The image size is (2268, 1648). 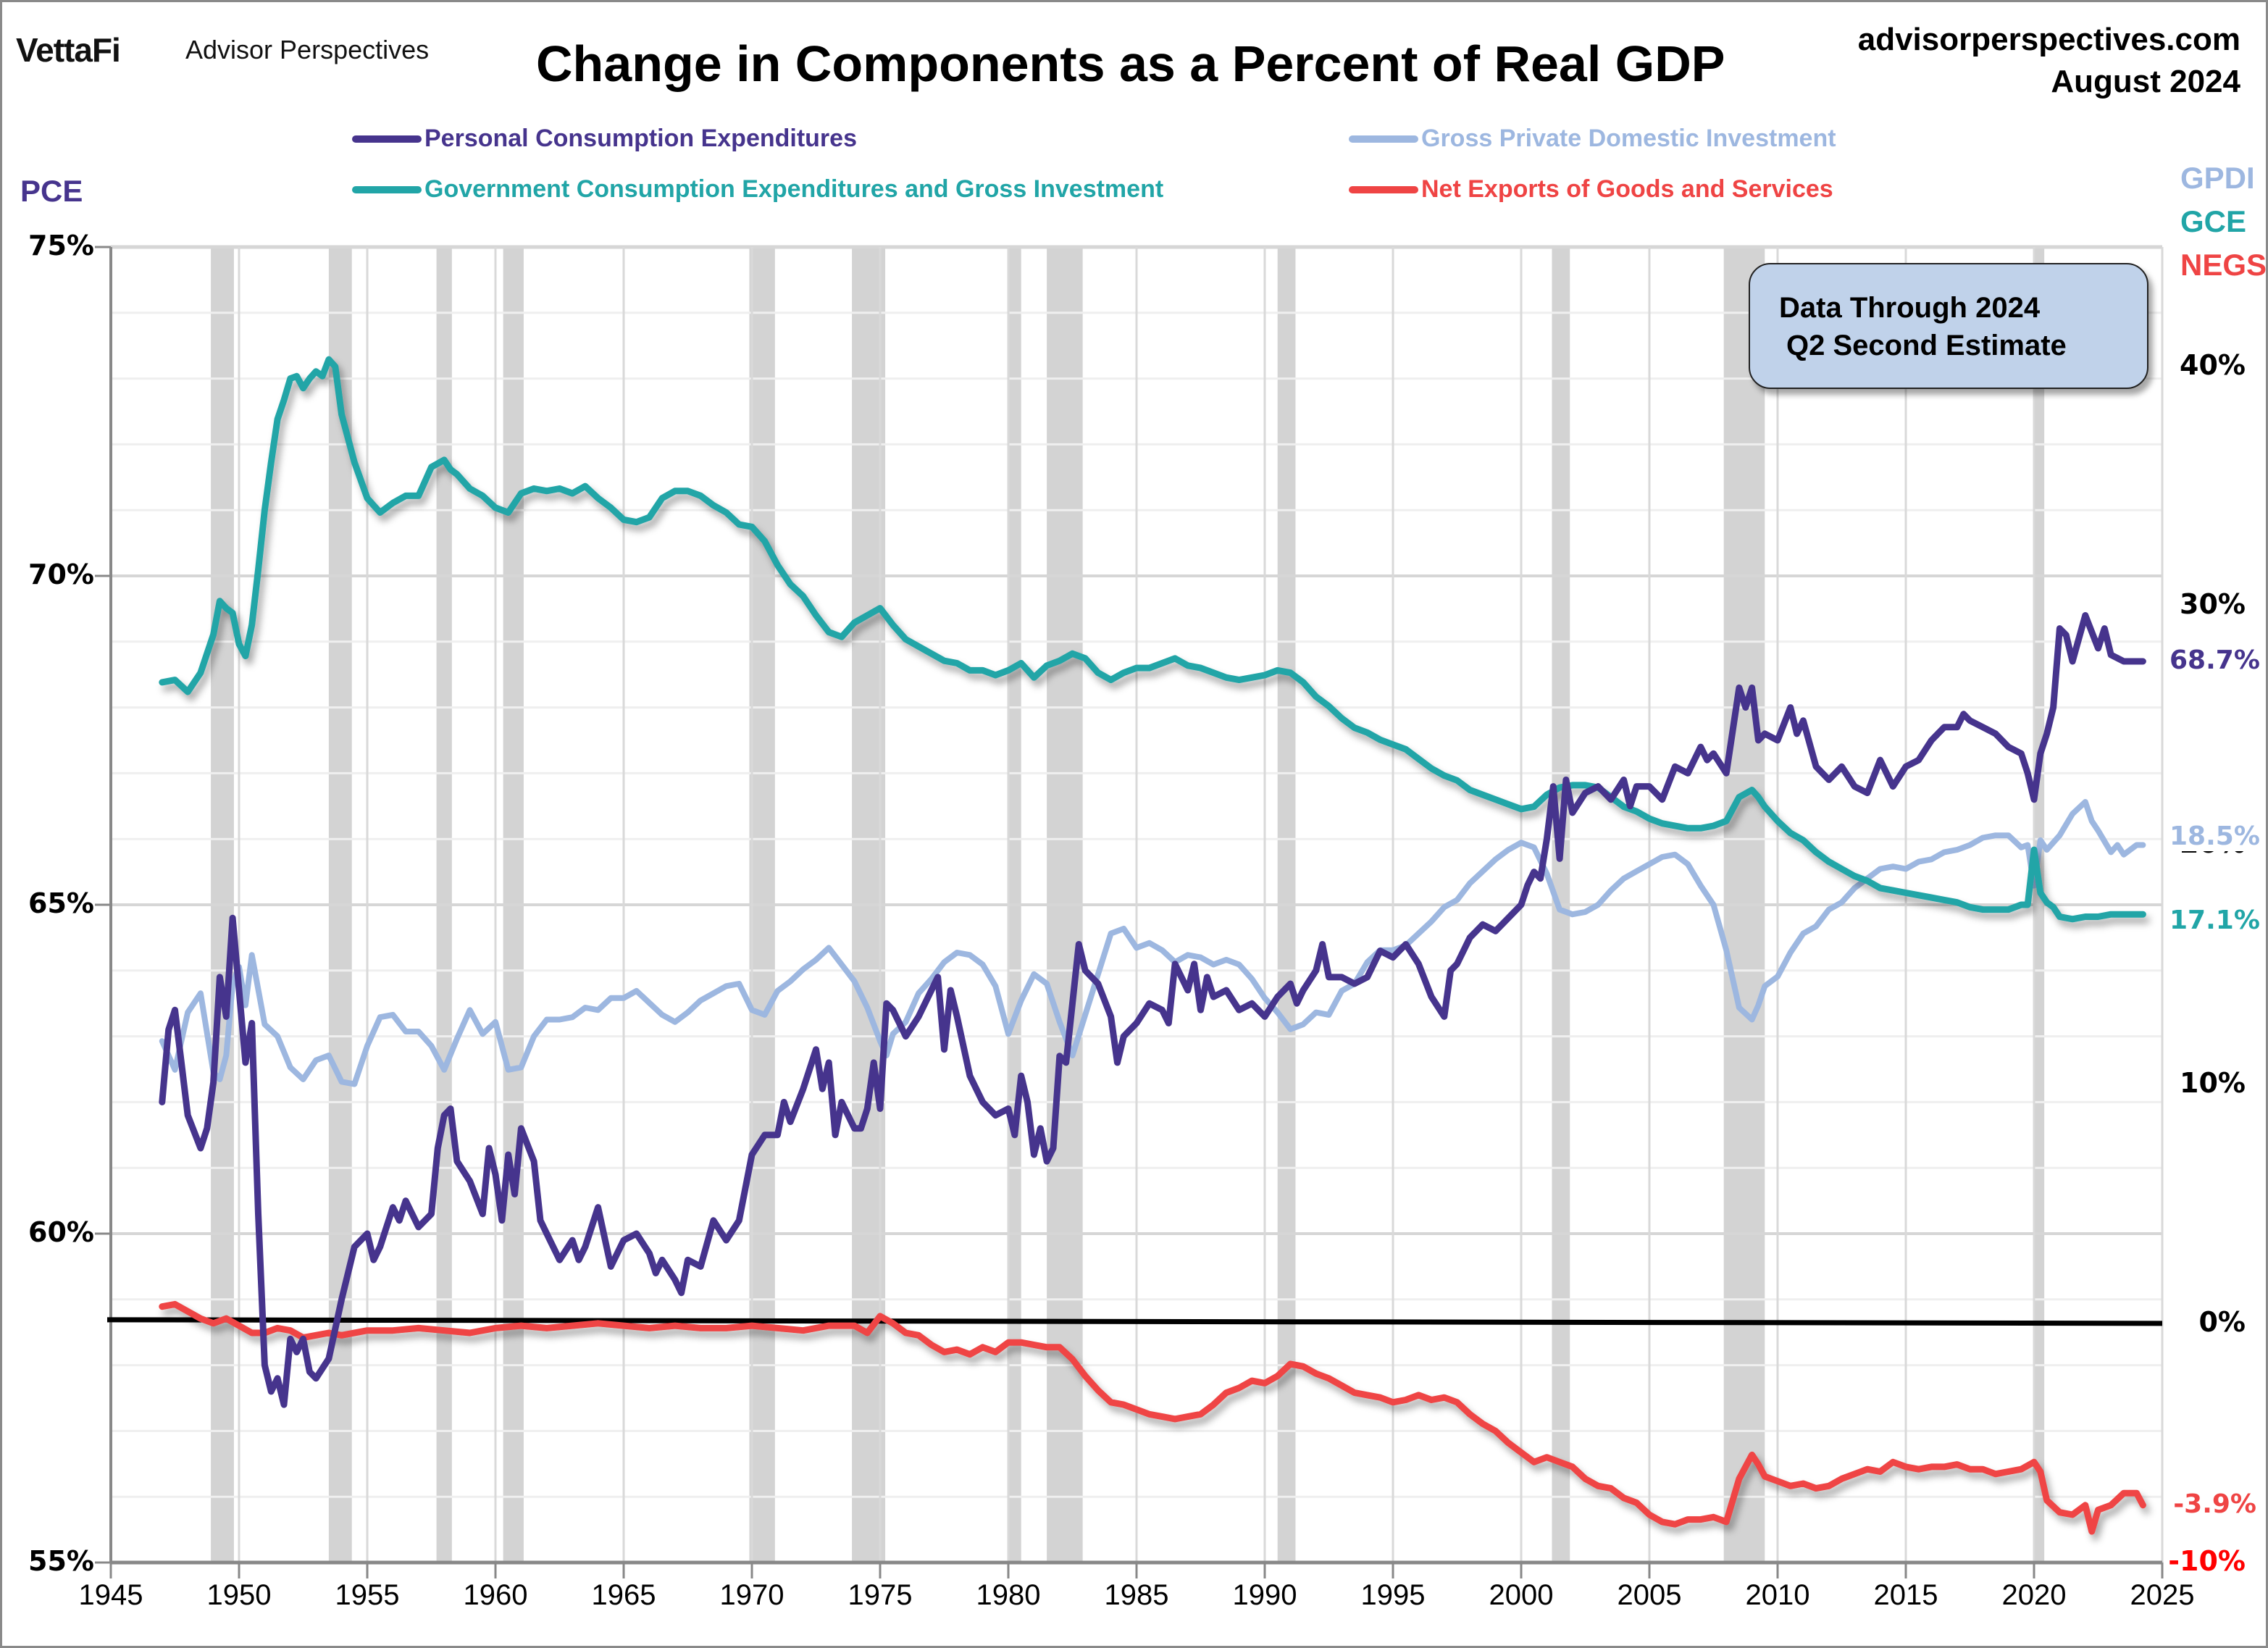 What do you see at coordinates (641, 138) in the screenshot?
I see `legend-label-pce: Personal Consumption Expenditures` at bounding box center [641, 138].